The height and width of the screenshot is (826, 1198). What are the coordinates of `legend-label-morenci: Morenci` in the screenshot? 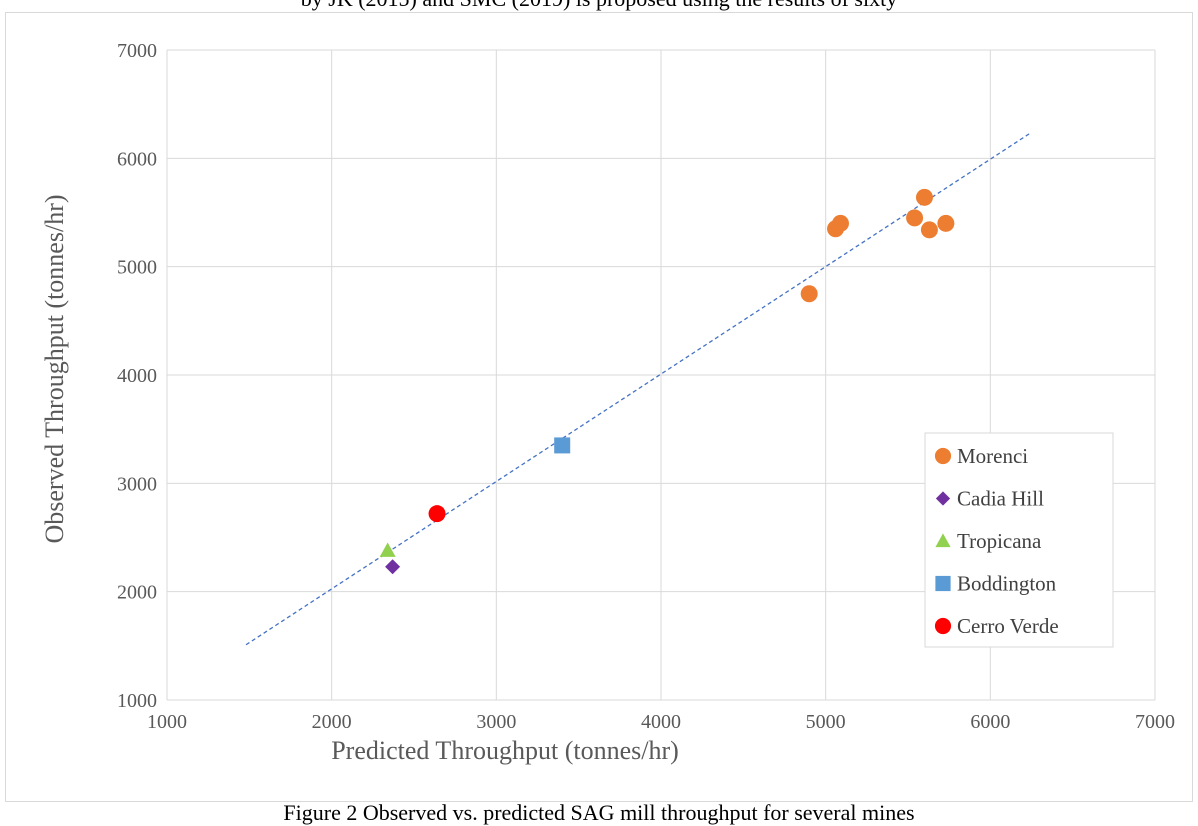 It's located at (992, 456).